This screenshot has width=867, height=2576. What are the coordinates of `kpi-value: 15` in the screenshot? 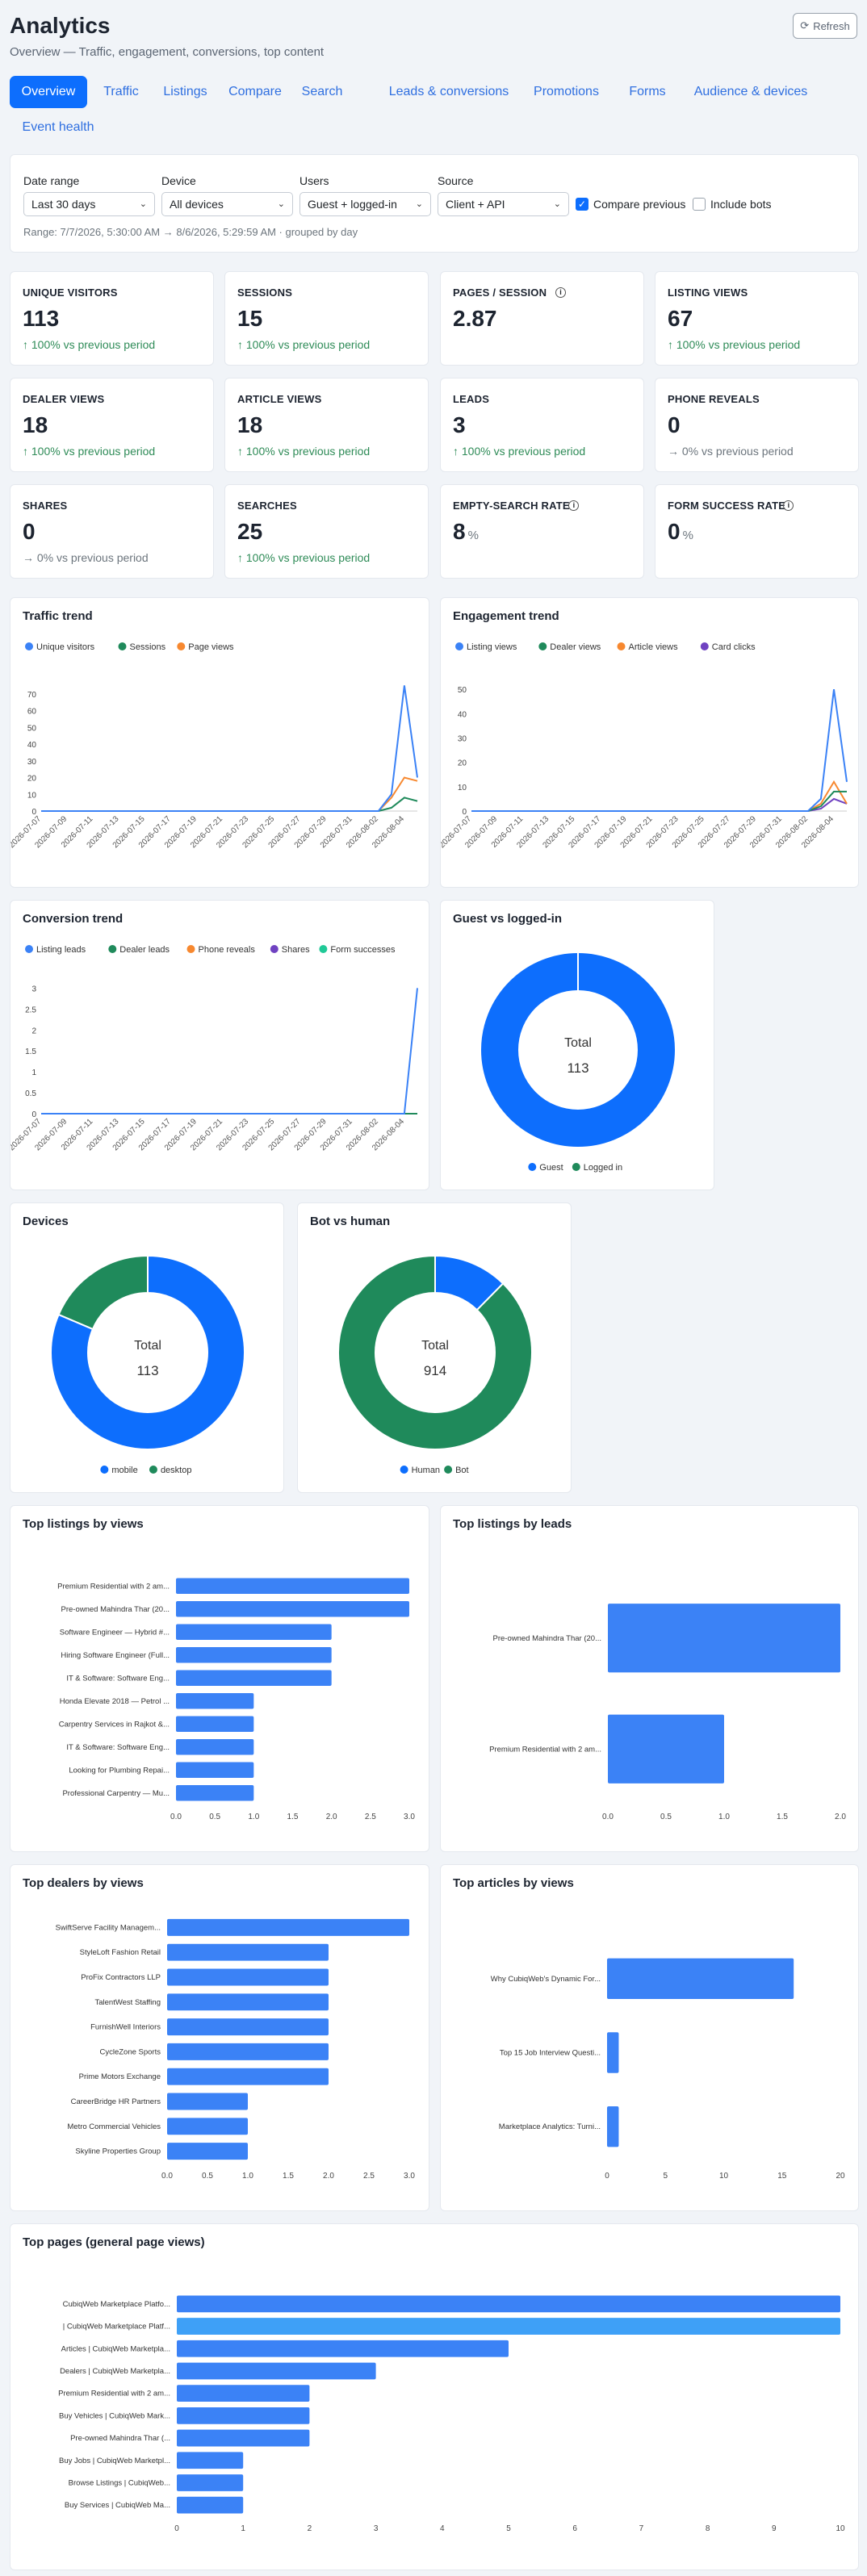 It's located at (249, 319).